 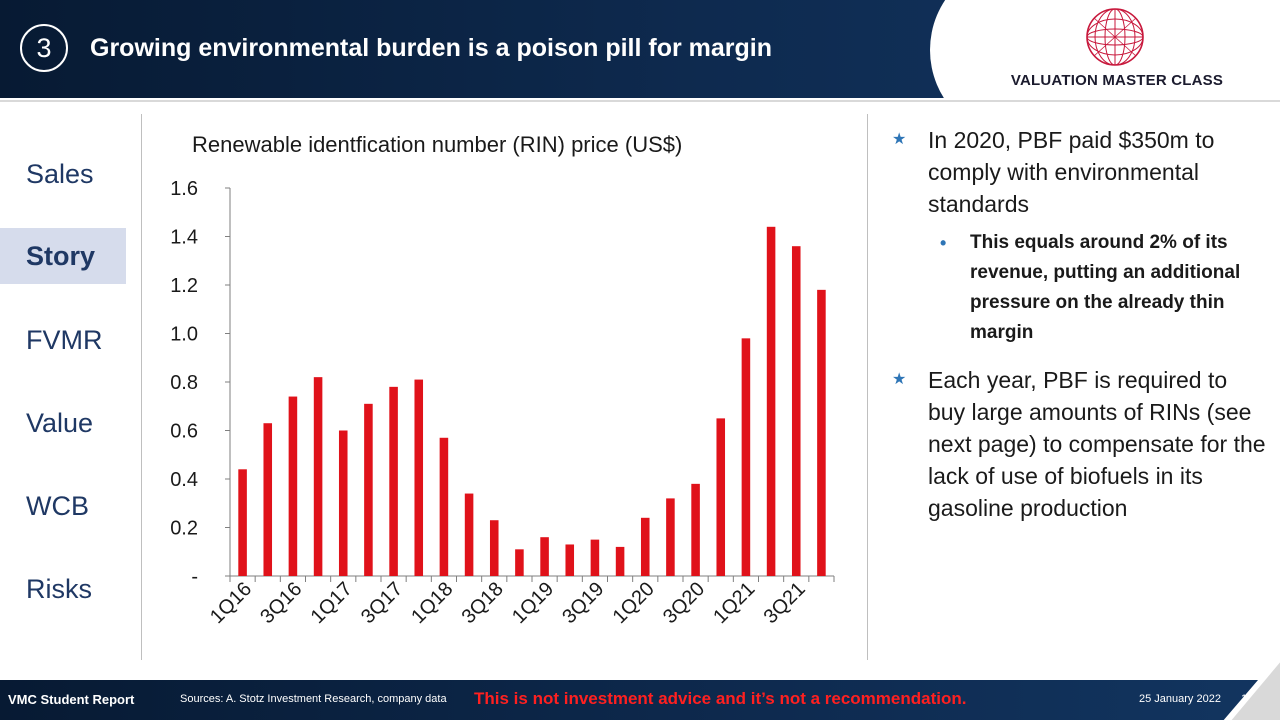 What do you see at coordinates (821, 432) in the screenshot?
I see `bar-4q21` at bounding box center [821, 432].